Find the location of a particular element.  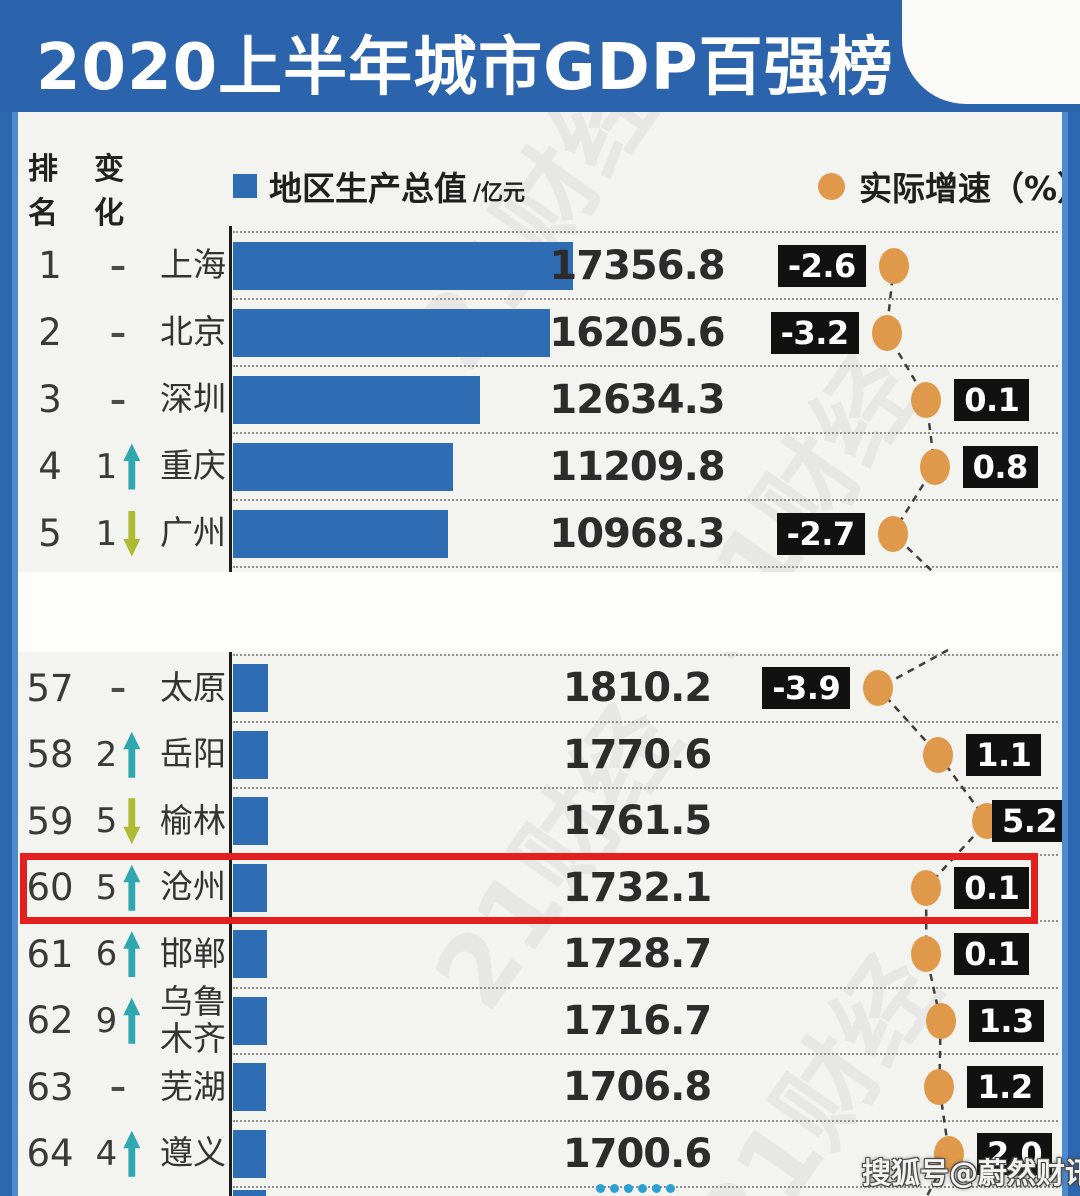

legend-growth-label: 实际增速（%） is located at coordinates (969, 188).